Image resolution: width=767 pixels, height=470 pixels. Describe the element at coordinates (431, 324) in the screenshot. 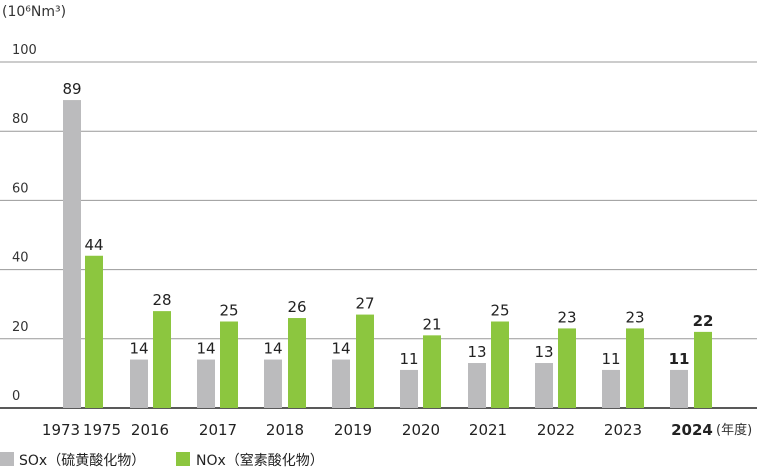

I see `data-label-nox-2020: 21` at that location.